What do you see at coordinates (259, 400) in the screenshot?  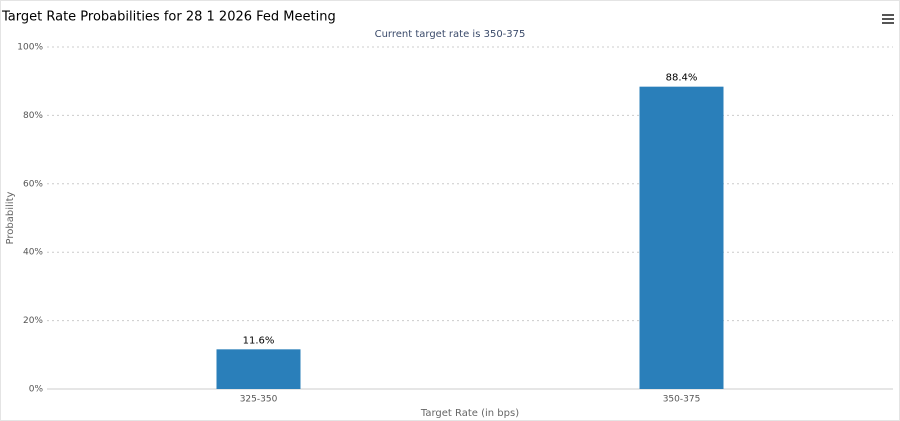 I see `x-tick-label: 325-350` at bounding box center [259, 400].